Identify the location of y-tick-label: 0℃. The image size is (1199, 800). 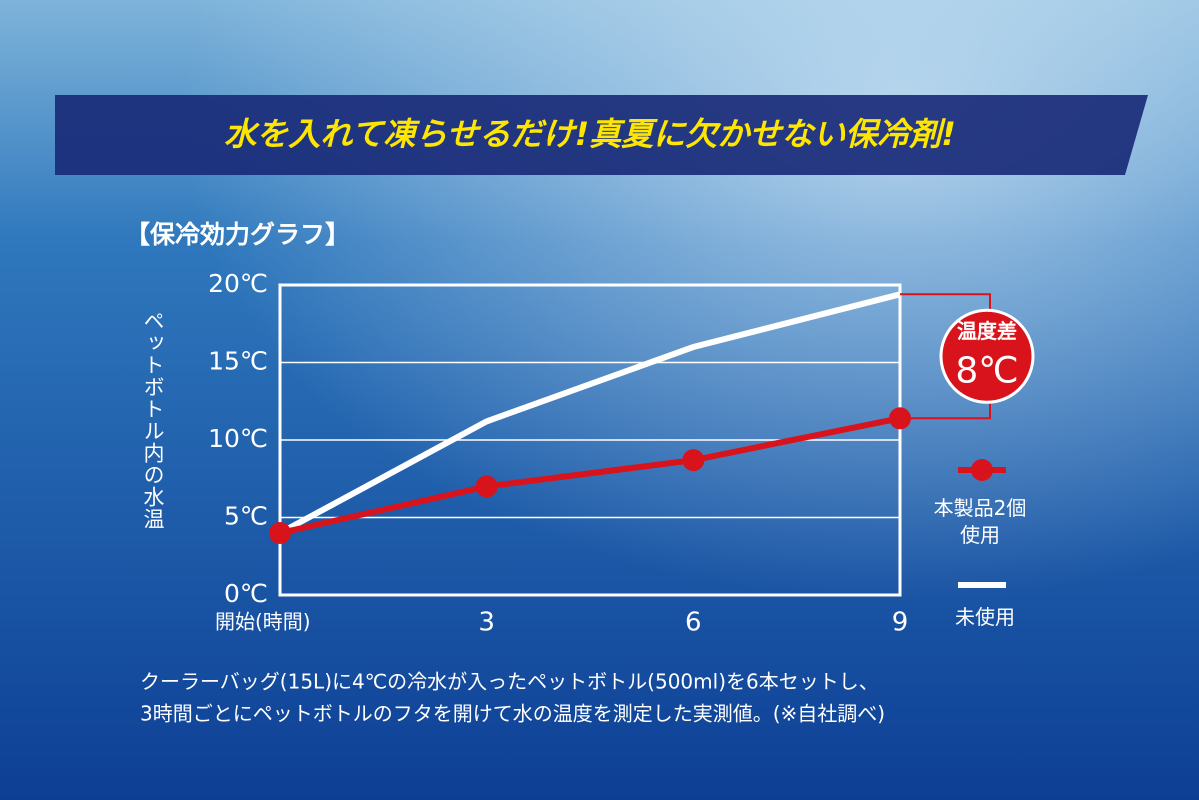
(246, 593).